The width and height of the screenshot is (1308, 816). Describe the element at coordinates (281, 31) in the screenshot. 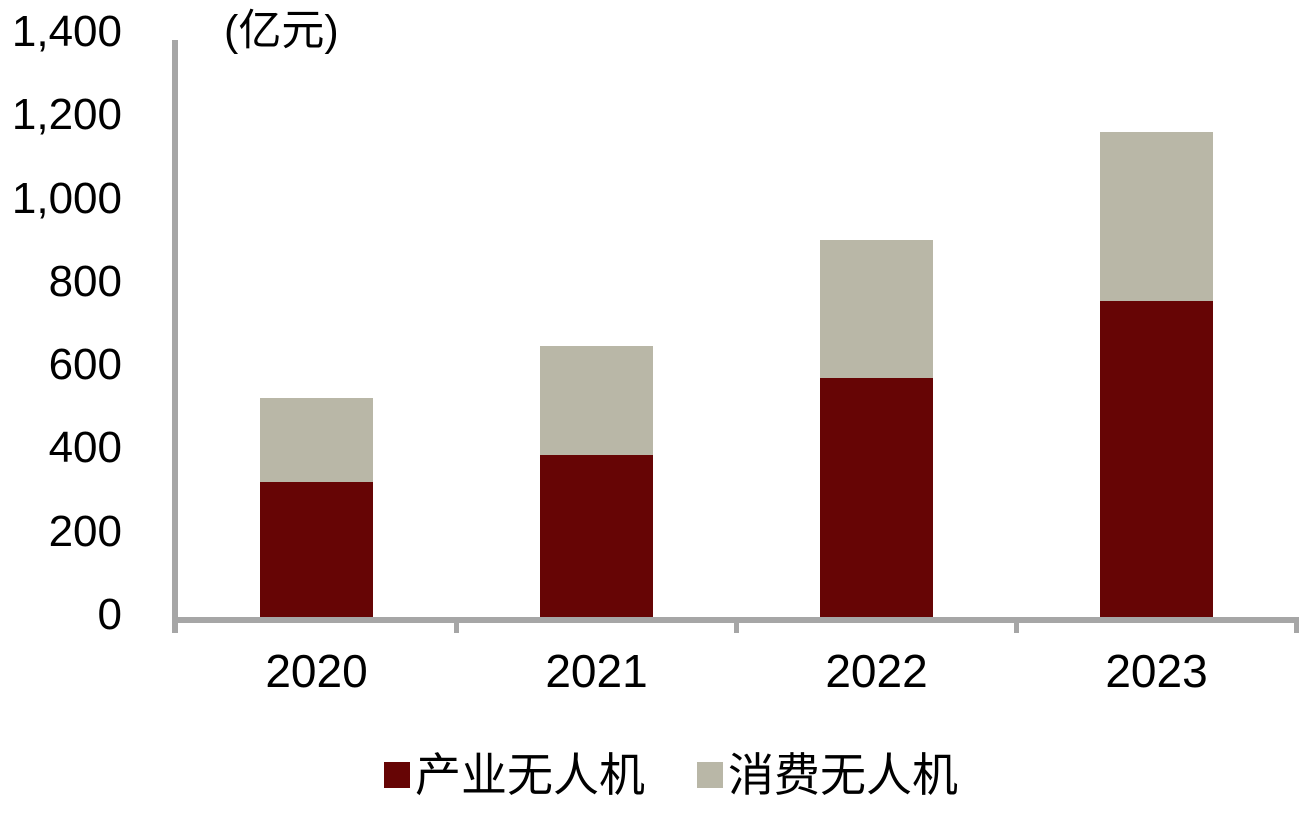

I see `y-axis-unit-label: (亿元)` at that location.